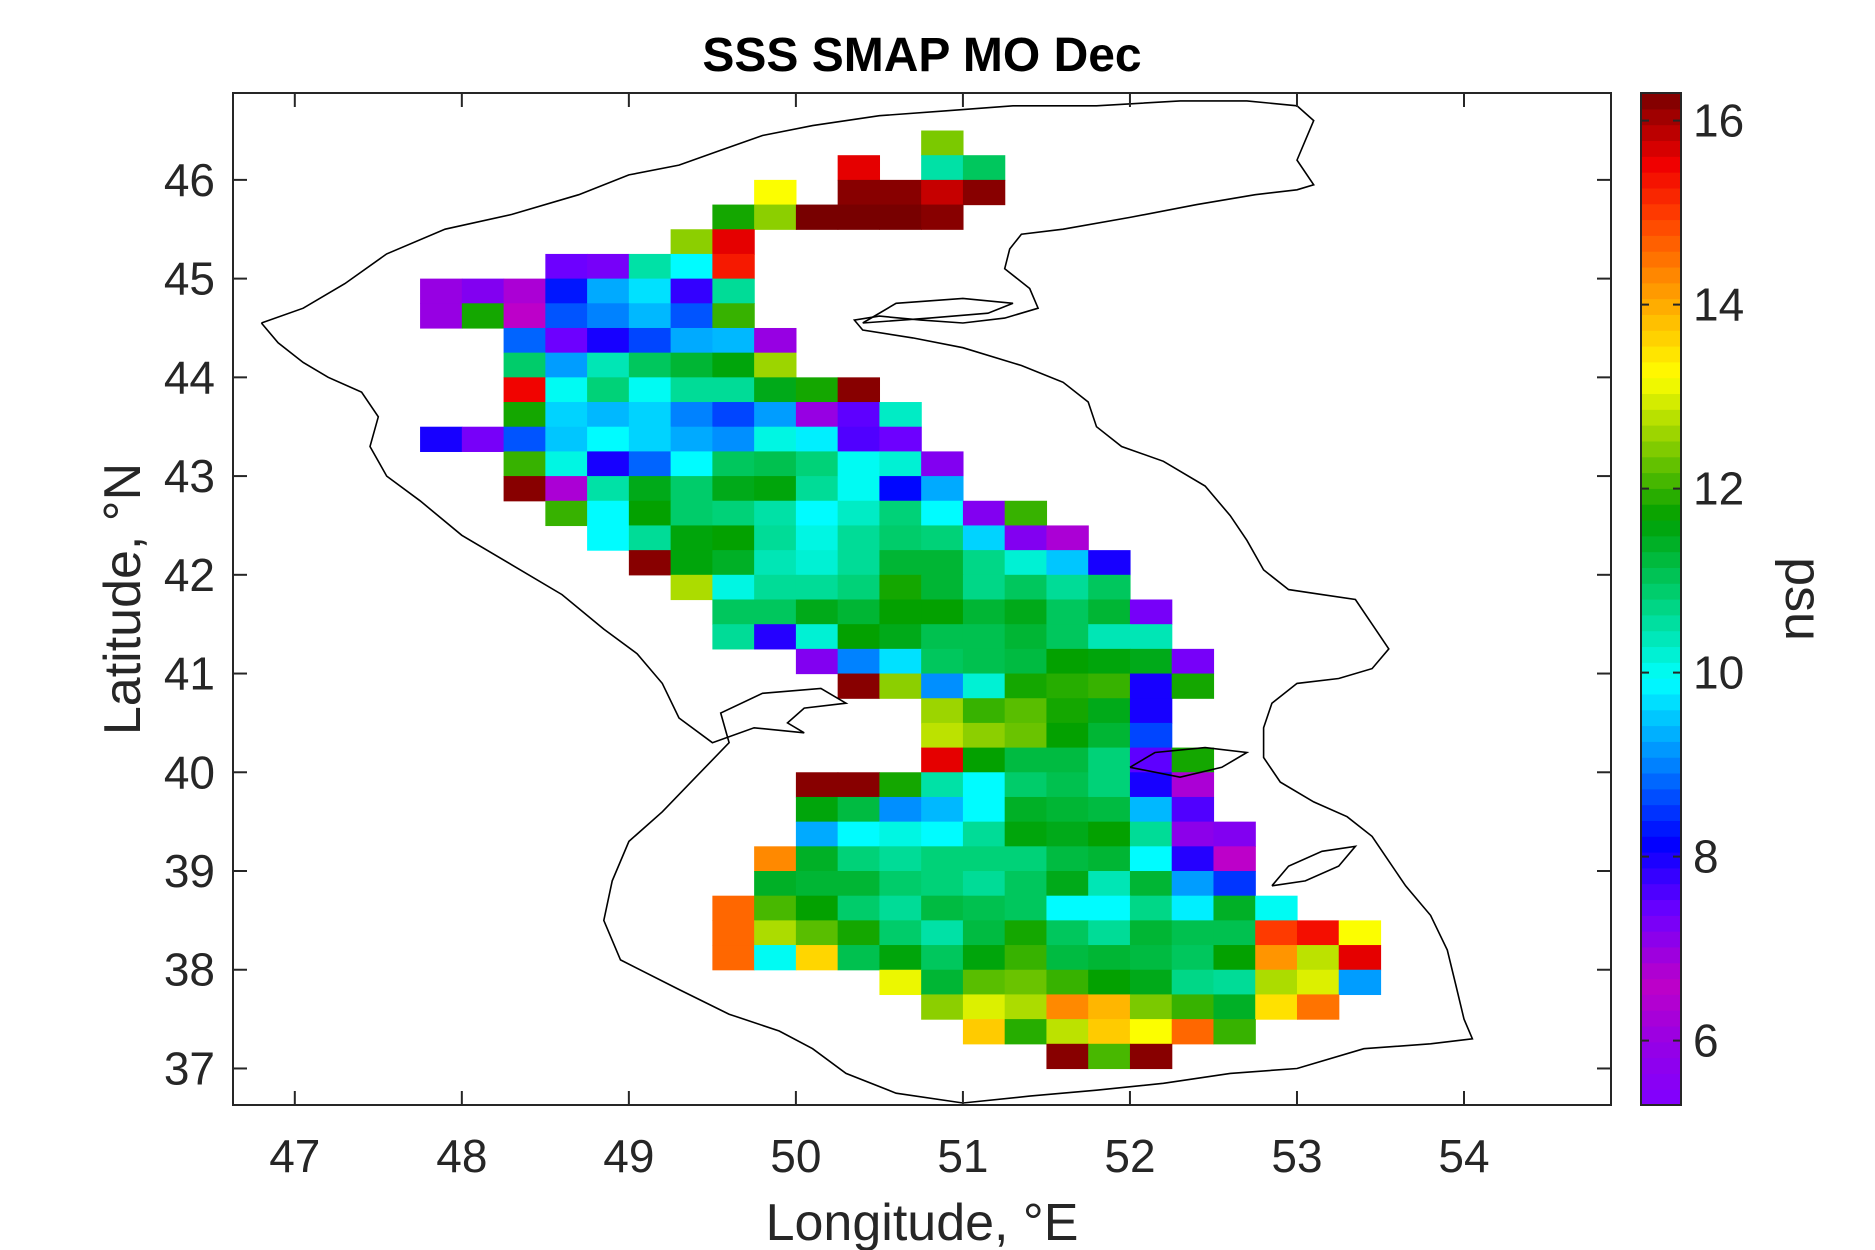 The height and width of the screenshot is (1250, 1875). I want to click on y-tick-label: 45, so click(189, 279).